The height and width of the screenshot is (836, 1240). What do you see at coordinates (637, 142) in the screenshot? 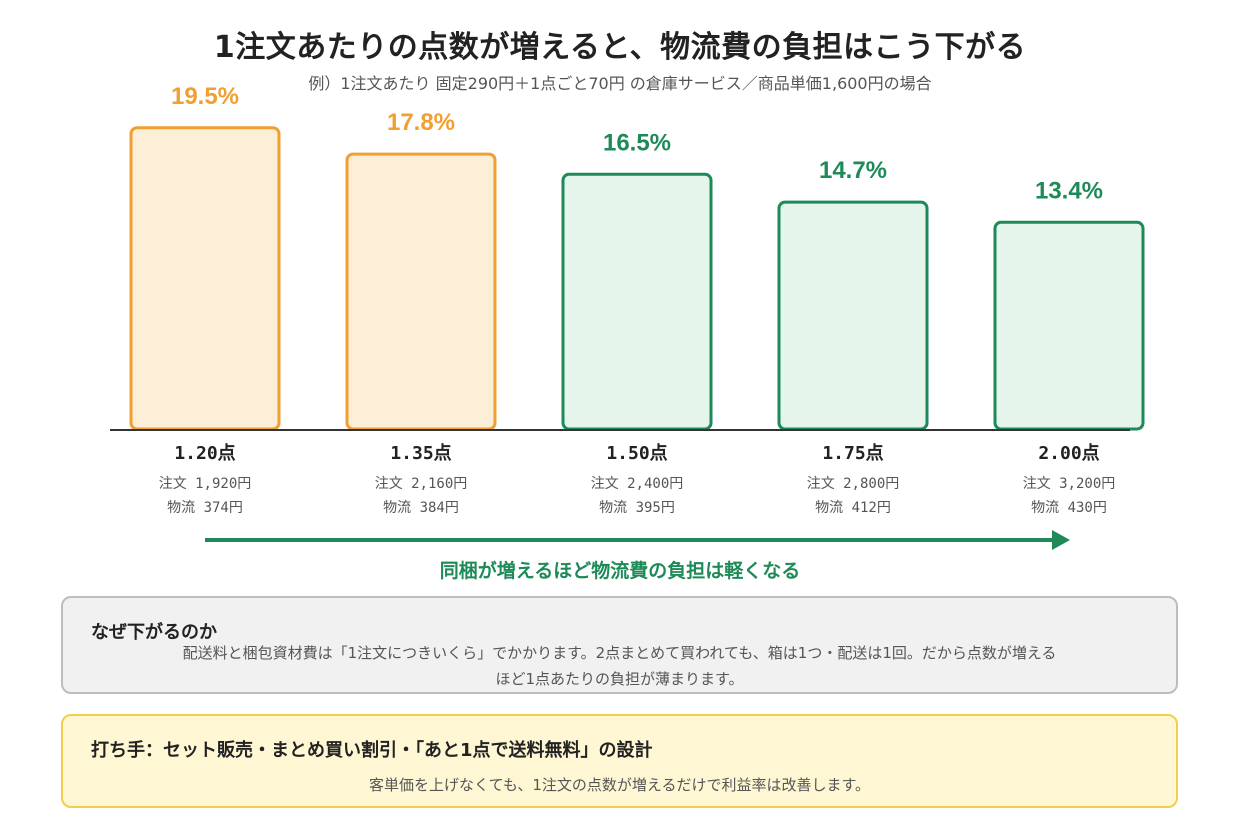
I see `value-label-3: 16.5%` at bounding box center [637, 142].